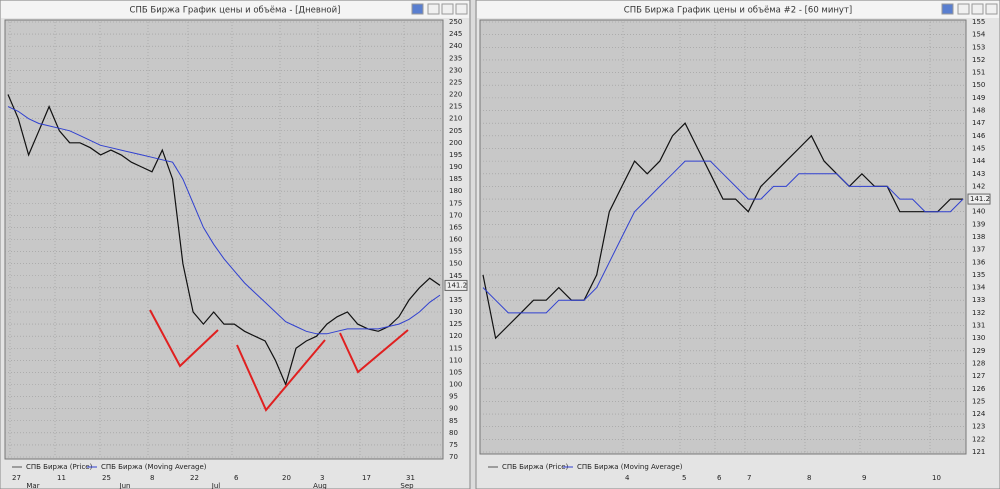 This screenshot has width=1000, height=489. I want to click on annotations, so click(279, 360).